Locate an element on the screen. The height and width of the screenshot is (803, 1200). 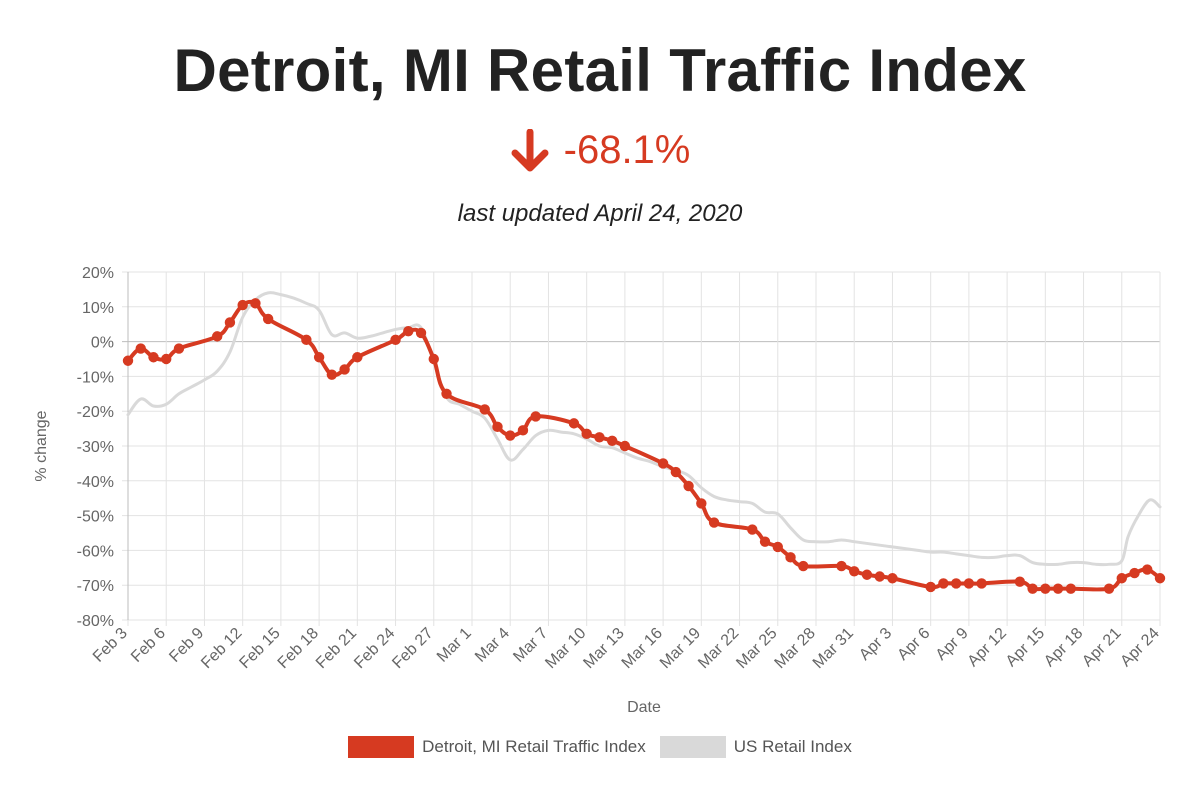
x-tick-label: Apr 6 is located at coordinates (913, 644).